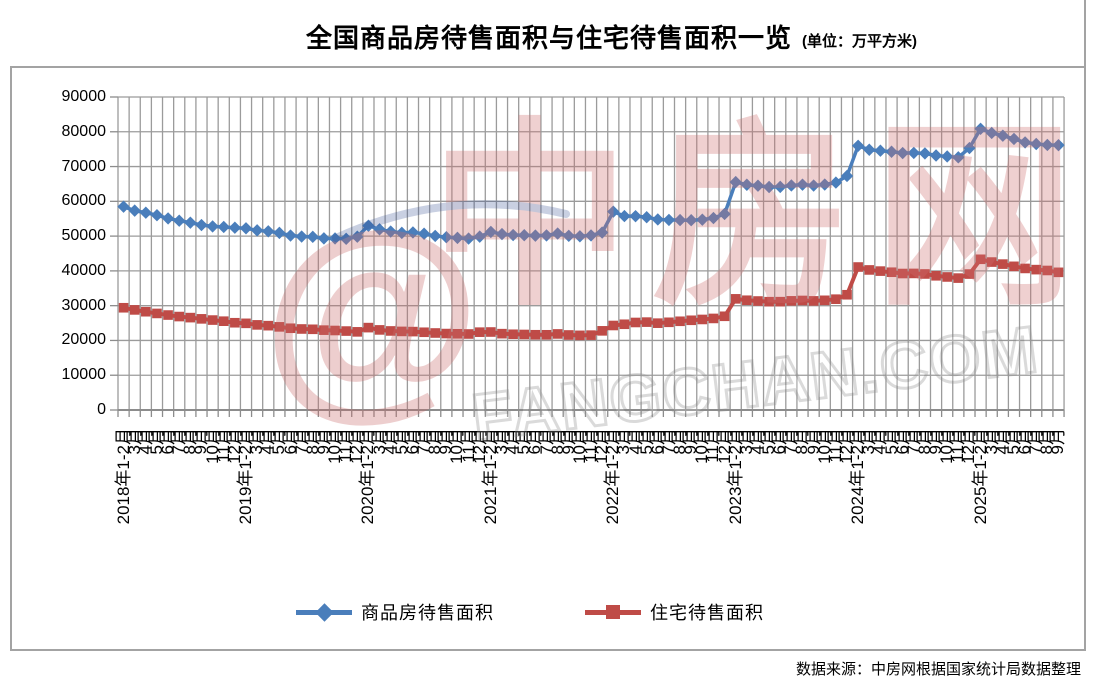 This screenshot has height=685, width=1093. I want to click on y-tick-label: 40000, so click(84, 270).